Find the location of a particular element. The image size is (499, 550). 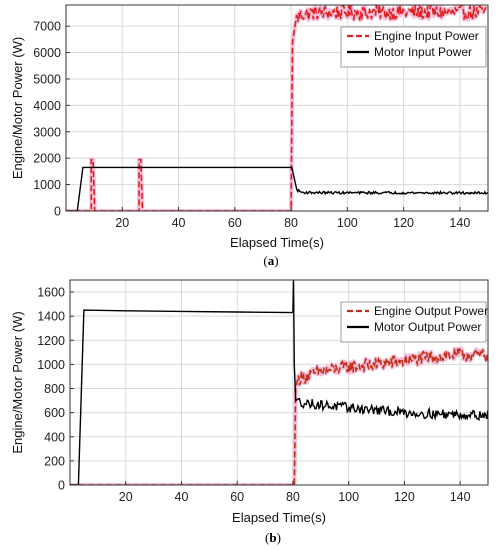

y-tick-label: 1400 is located at coordinates (51, 317).